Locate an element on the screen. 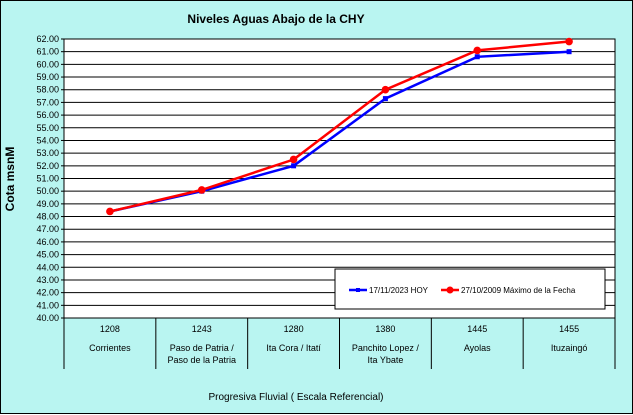 Image resolution: width=633 pixels, height=415 pixels. y-tick-label: 45.00 is located at coordinates (47, 255).